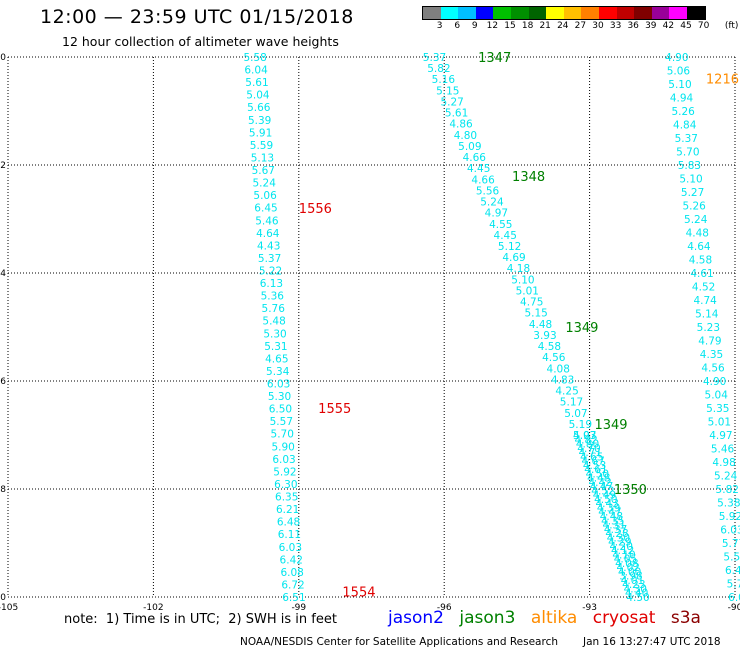 The width and height of the screenshot is (740, 650). Describe the element at coordinates (607, 504) in the screenshot. I see `wave-height-value: 4.43` at that location.